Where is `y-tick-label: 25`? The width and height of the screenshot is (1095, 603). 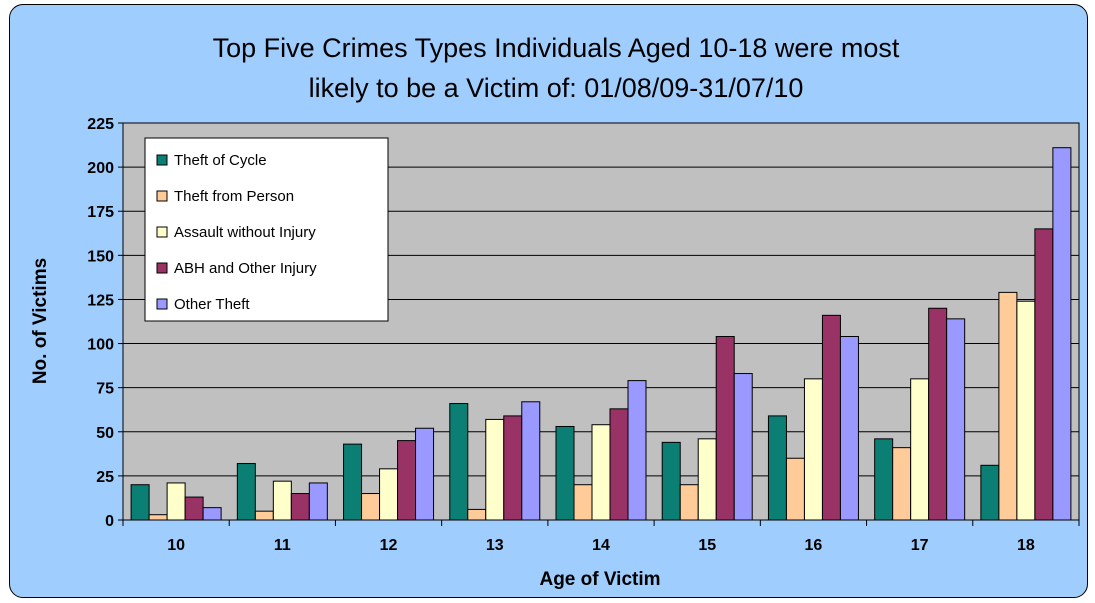
y-tick-label: 25 is located at coordinates (105, 477).